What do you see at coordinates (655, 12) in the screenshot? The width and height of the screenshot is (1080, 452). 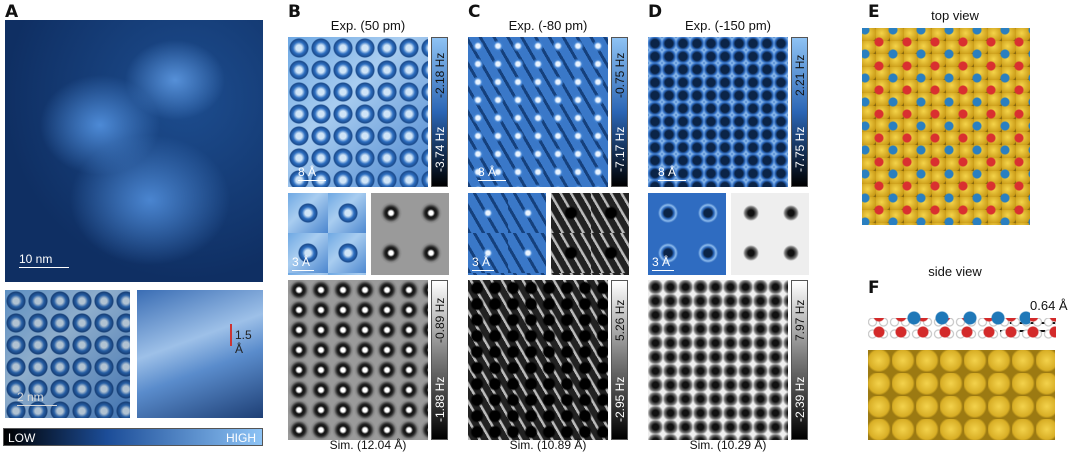 I see `panel-label-d: D` at bounding box center [655, 12].